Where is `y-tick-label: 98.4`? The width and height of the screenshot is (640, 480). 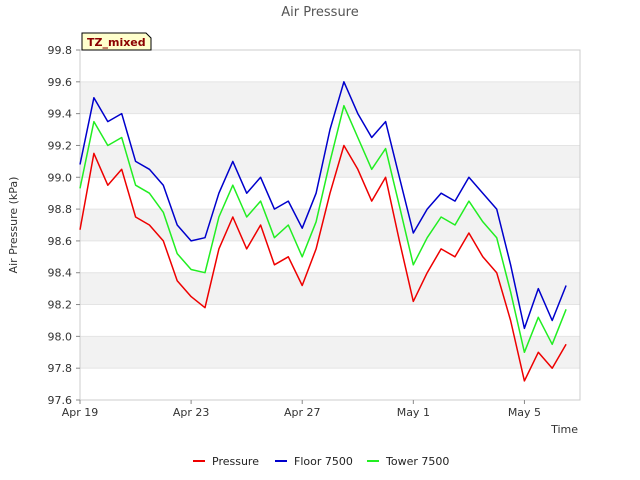 y-tick-label: 98.4 is located at coordinates (60, 273).